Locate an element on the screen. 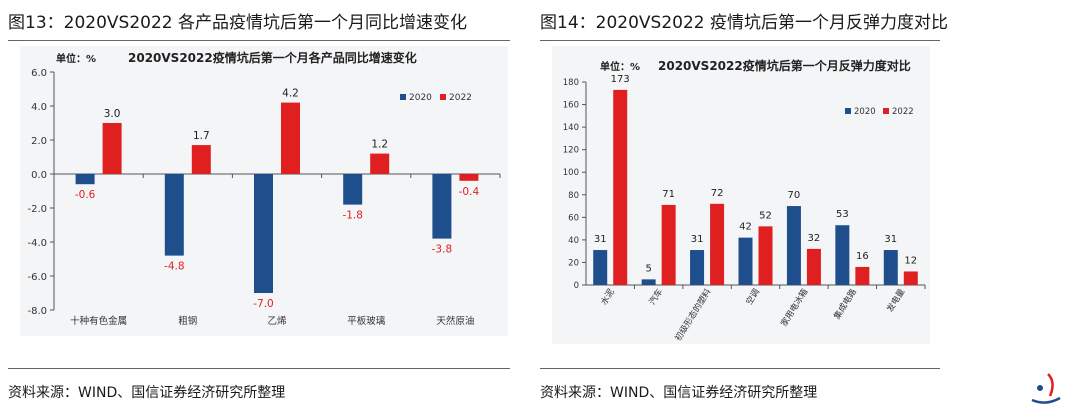 This screenshot has width=1080, height=411. x-category-label: 空调 is located at coordinates (753, 297).